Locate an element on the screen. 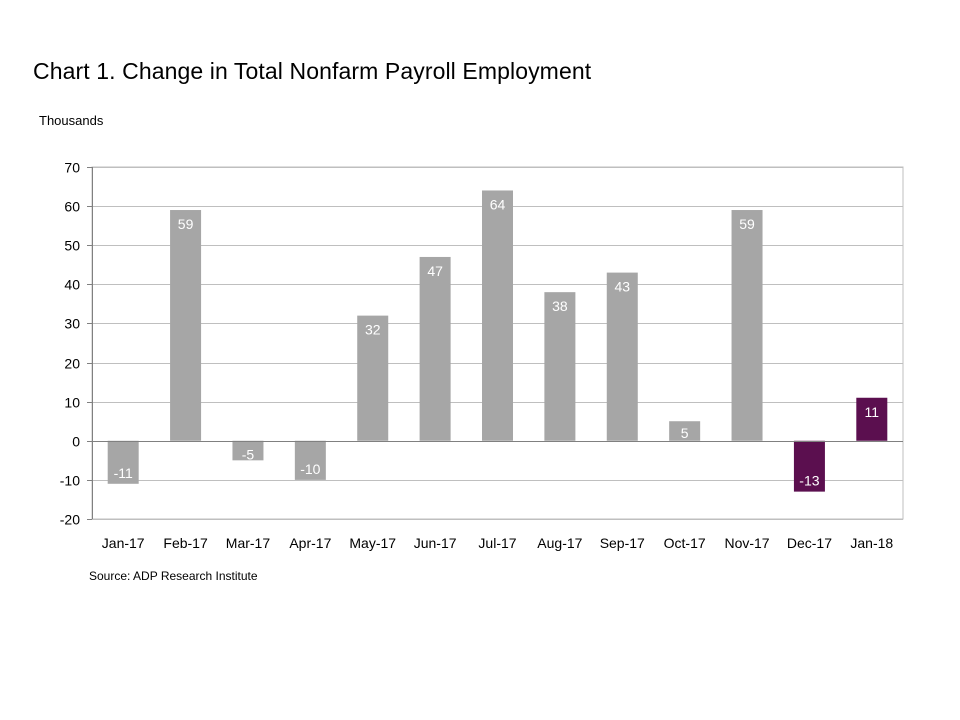 This screenshot has width=960, height=720. y-tick-label: 50 is located at coordinates (72, 246).